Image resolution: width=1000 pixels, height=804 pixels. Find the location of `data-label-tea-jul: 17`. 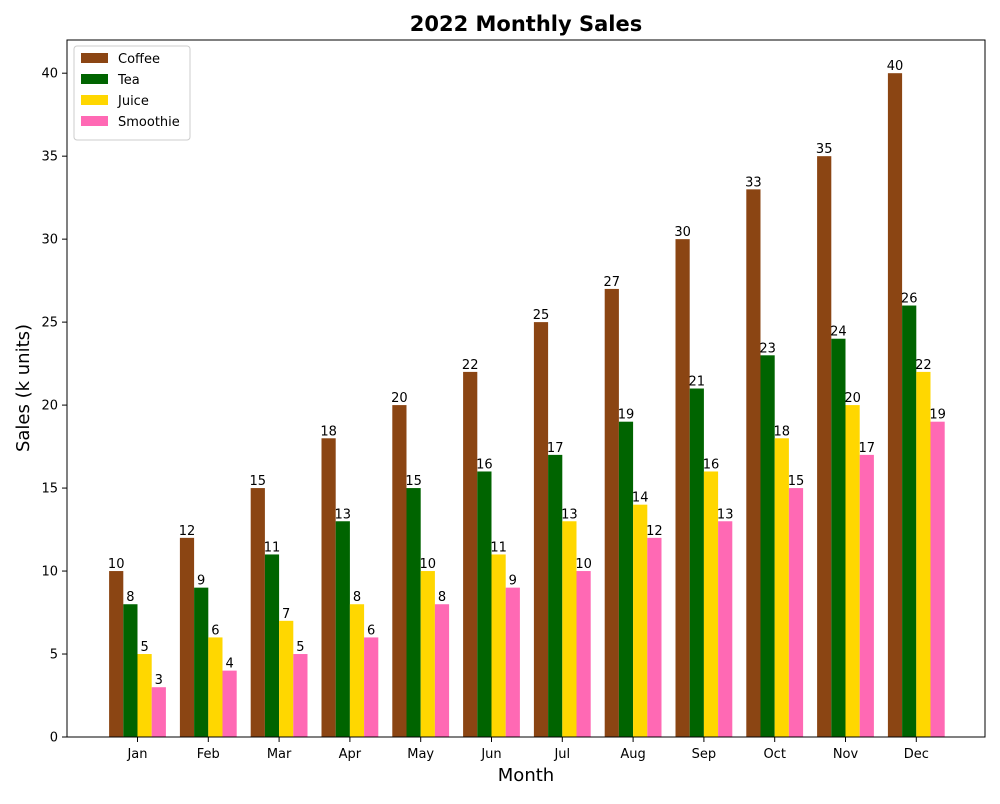

data-label-tea-jul: 17 is located at coordinates (555, 448).